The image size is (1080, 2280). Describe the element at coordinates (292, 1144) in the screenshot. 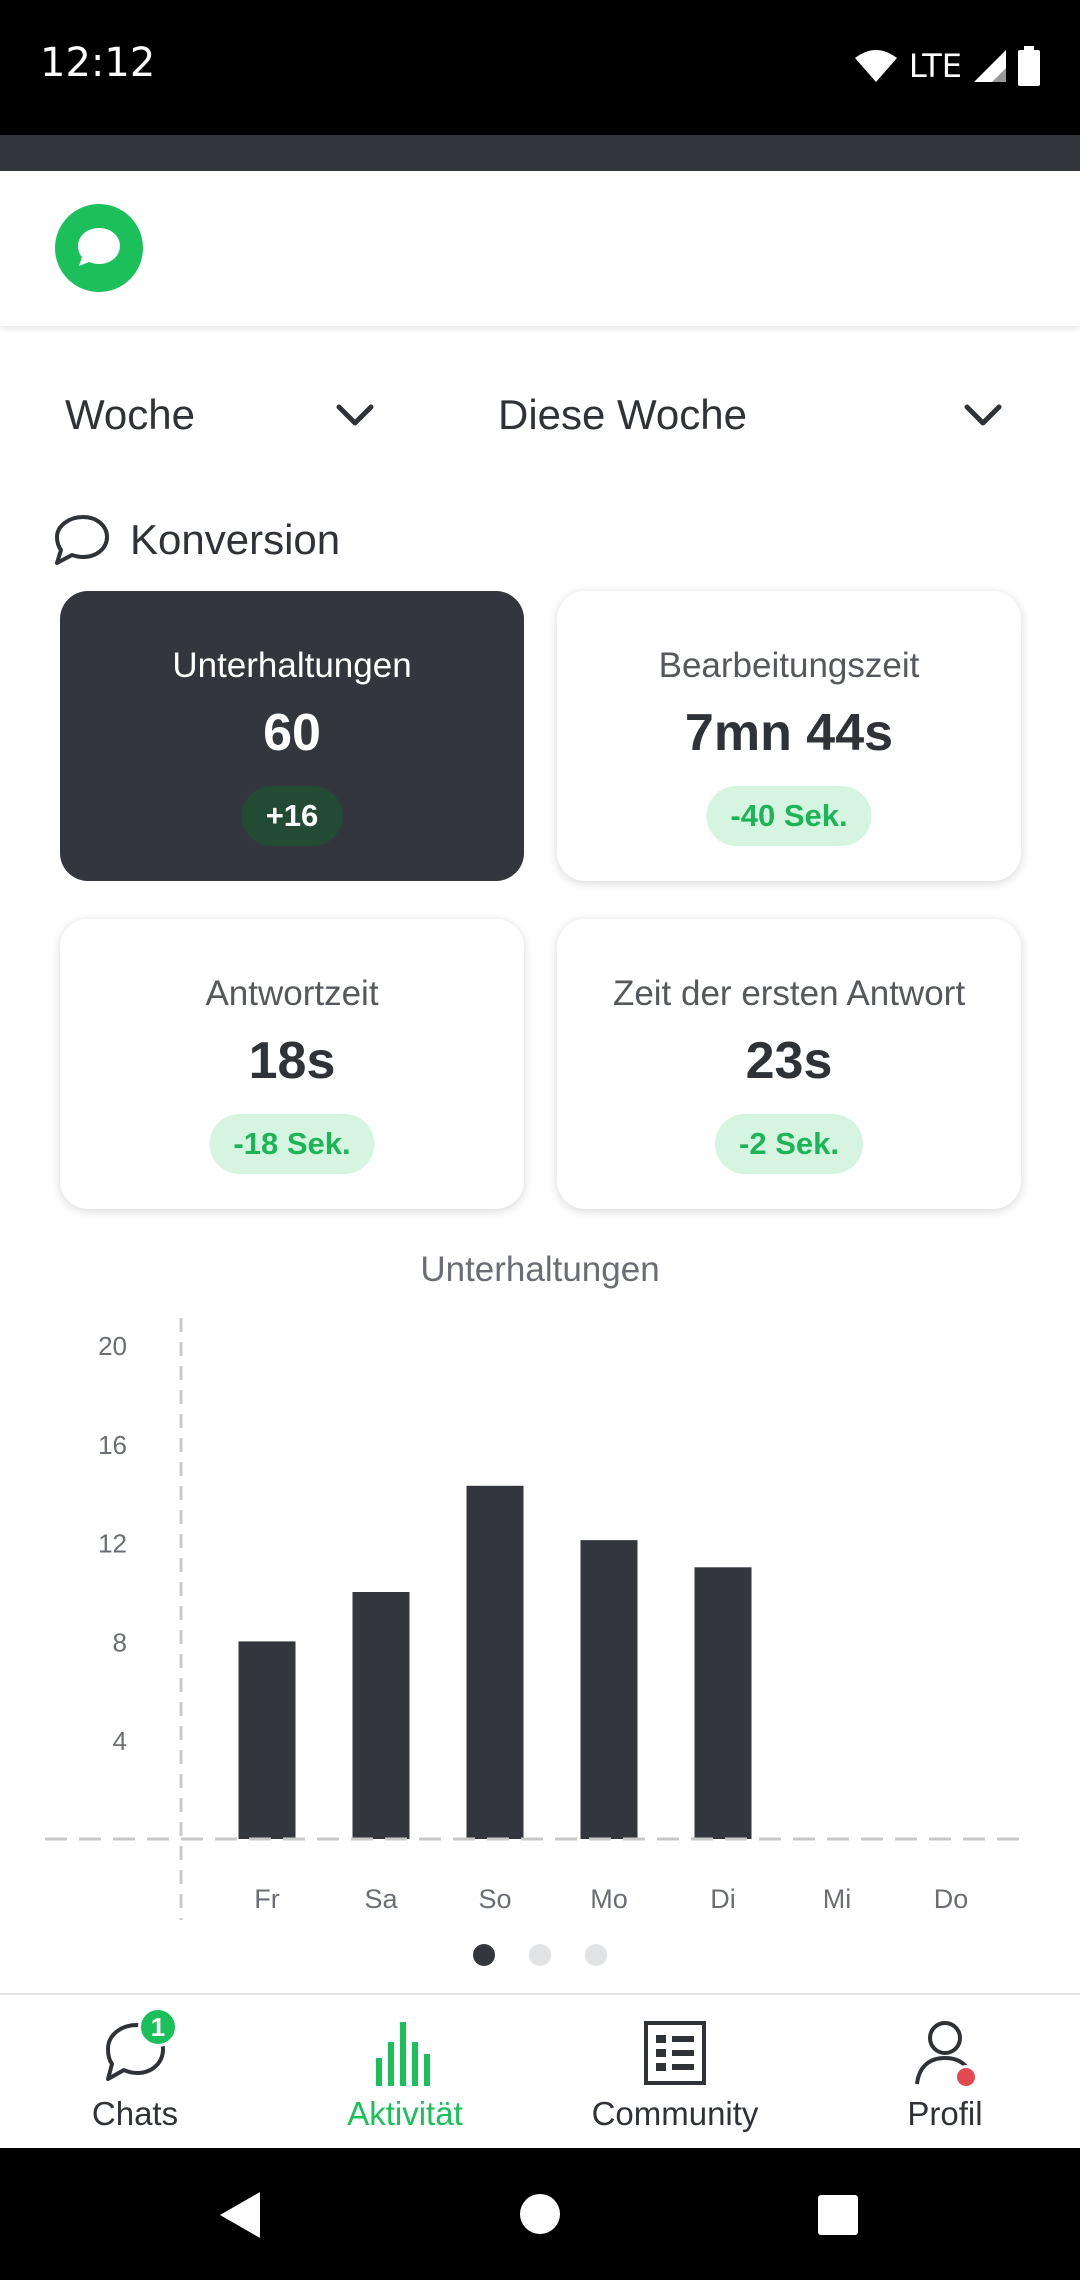

I see `card-delta-badge: -18 Sek.` at that location.